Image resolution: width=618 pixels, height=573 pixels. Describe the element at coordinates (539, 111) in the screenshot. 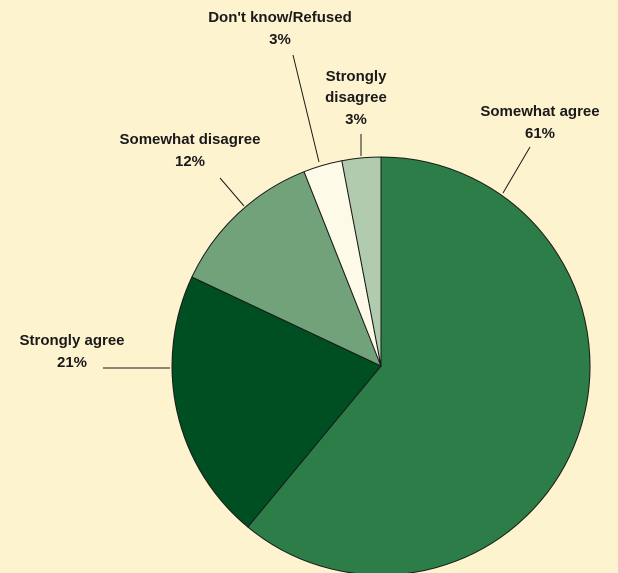

I see `slice-label-somewhat-agree: Somewhat agree` at that location.